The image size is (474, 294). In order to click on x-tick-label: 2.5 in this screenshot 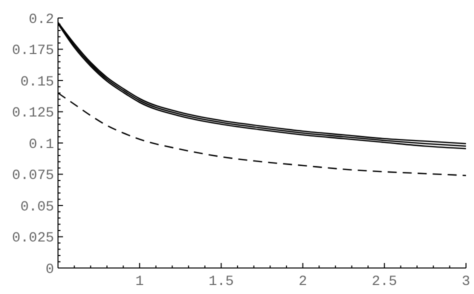, I will do `click(385, 282)`.